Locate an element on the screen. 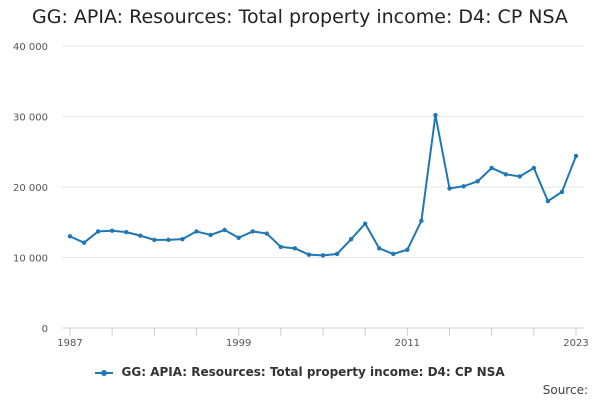 This screenshot has height=400, width=600. x-tick-label: 2011 is located at coordinates (407, 343).